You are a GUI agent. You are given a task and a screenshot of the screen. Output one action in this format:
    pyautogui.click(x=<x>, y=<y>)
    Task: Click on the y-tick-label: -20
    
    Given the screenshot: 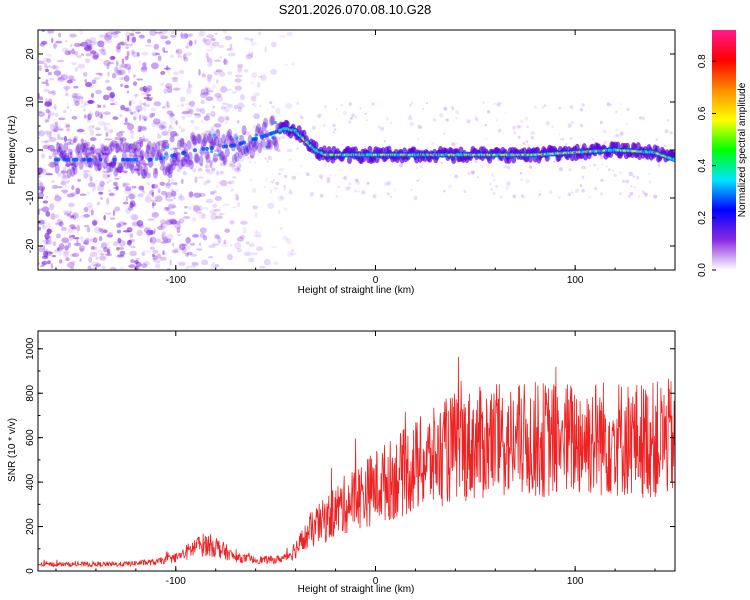 What is the action you would take?
    pyautogui.click(x=30, y=245)
    